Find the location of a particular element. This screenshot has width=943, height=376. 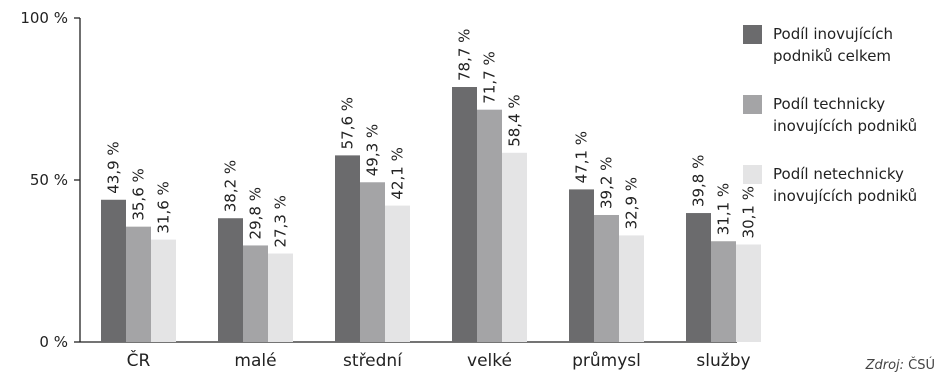

y-tick-label: 100 % is located at coordinates (44, 18).